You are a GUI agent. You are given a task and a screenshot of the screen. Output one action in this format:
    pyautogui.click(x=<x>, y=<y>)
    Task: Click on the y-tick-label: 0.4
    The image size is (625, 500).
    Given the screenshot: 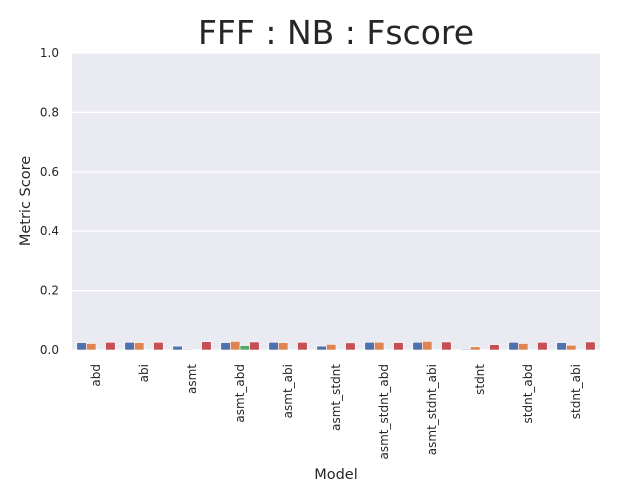 What is the action you would take?
    pyautogui.click(x=49, y=231)
    